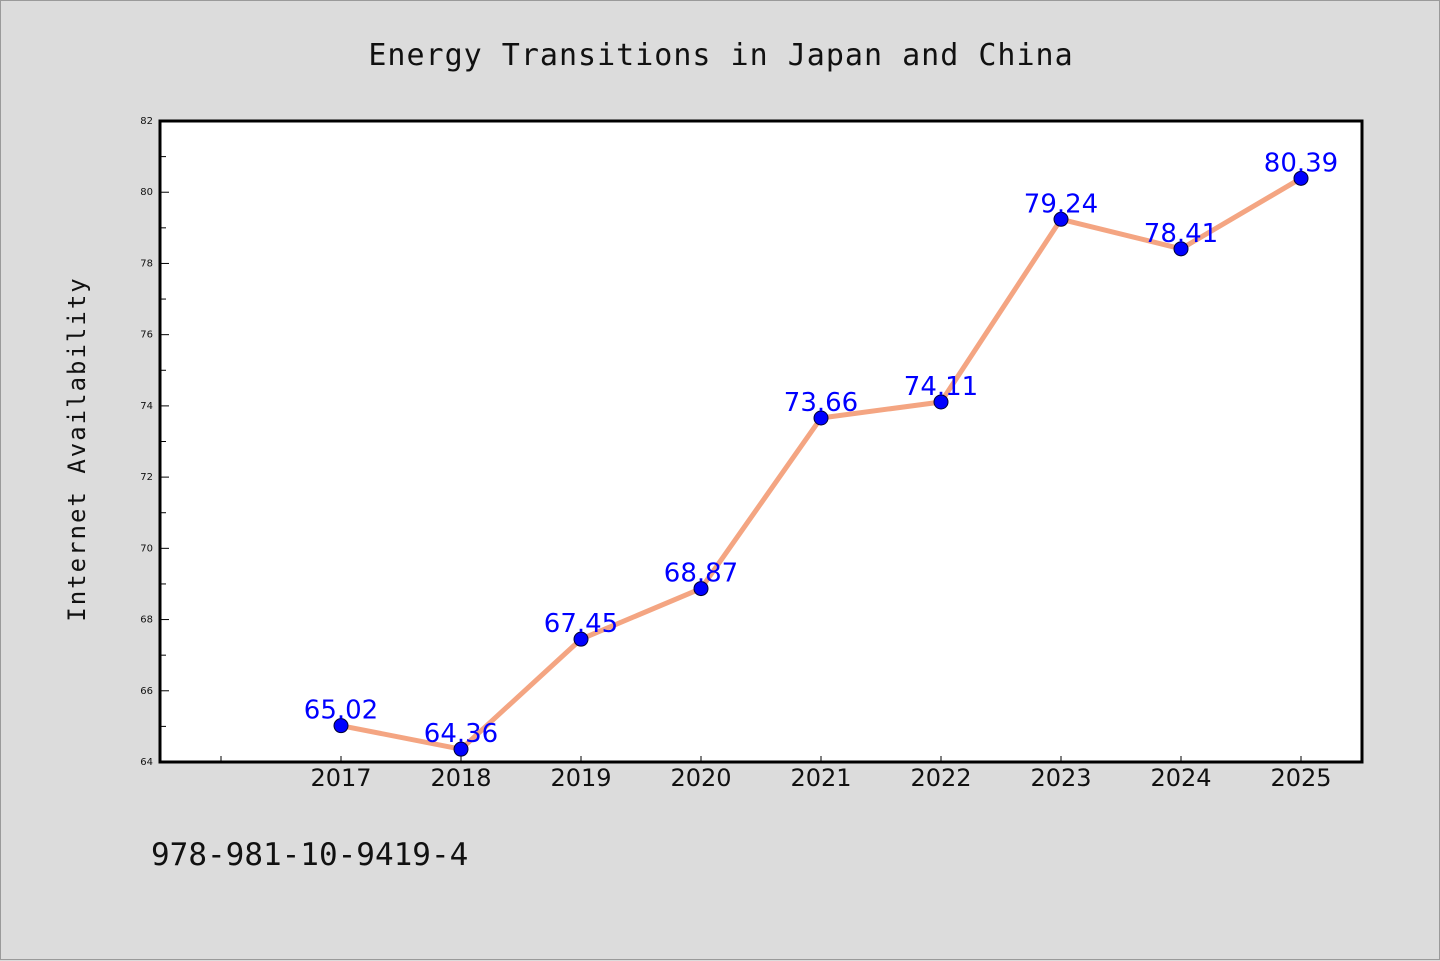 This screenshot has width=1440, height=961. I want to click on x-tick-label: 2023, so click(1060, 778).